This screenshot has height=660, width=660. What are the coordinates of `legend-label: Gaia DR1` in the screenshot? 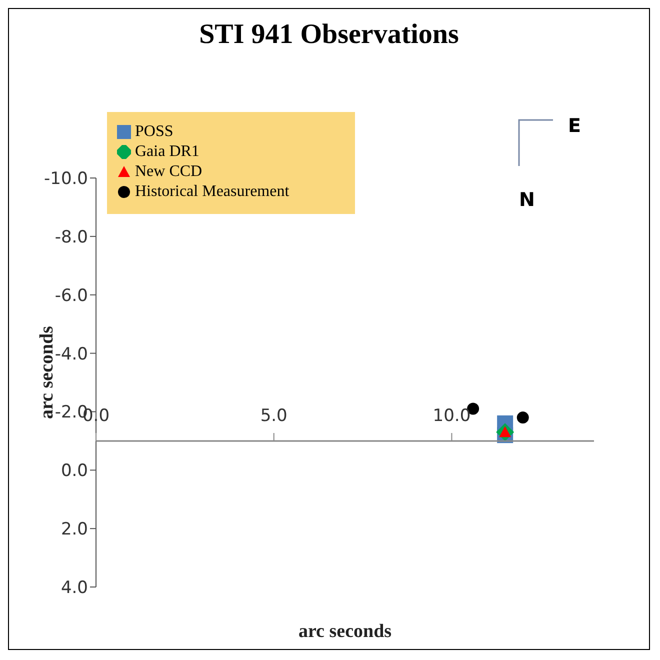 It's located at (167, 152).